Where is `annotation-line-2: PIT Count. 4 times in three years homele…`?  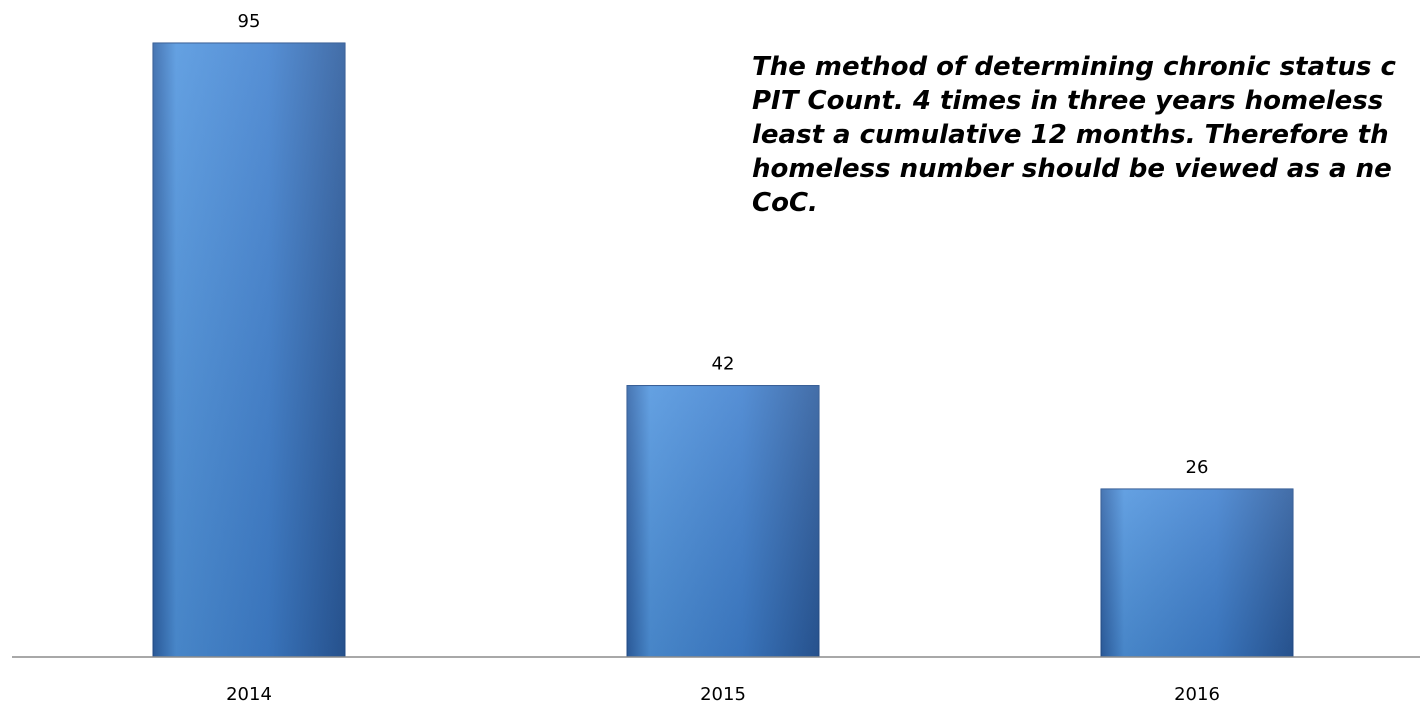 annotation-line-2: PIT Count. 4 times in three years homele… is located at coordinates (1068, 101).